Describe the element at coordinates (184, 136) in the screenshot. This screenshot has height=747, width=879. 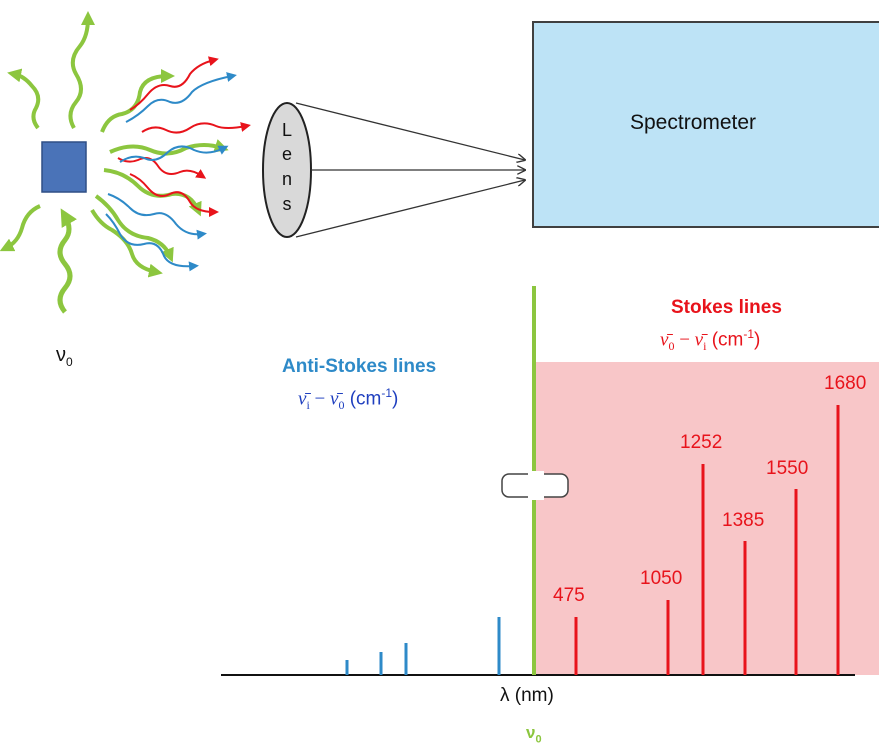
I see `stokes-scatter-waves` at that location.